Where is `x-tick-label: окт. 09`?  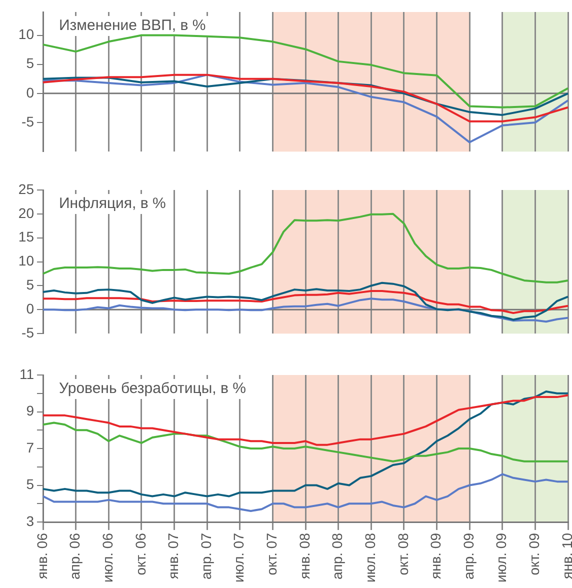 x-tick-label: окт. 09 is located at coordinates (534, 554).